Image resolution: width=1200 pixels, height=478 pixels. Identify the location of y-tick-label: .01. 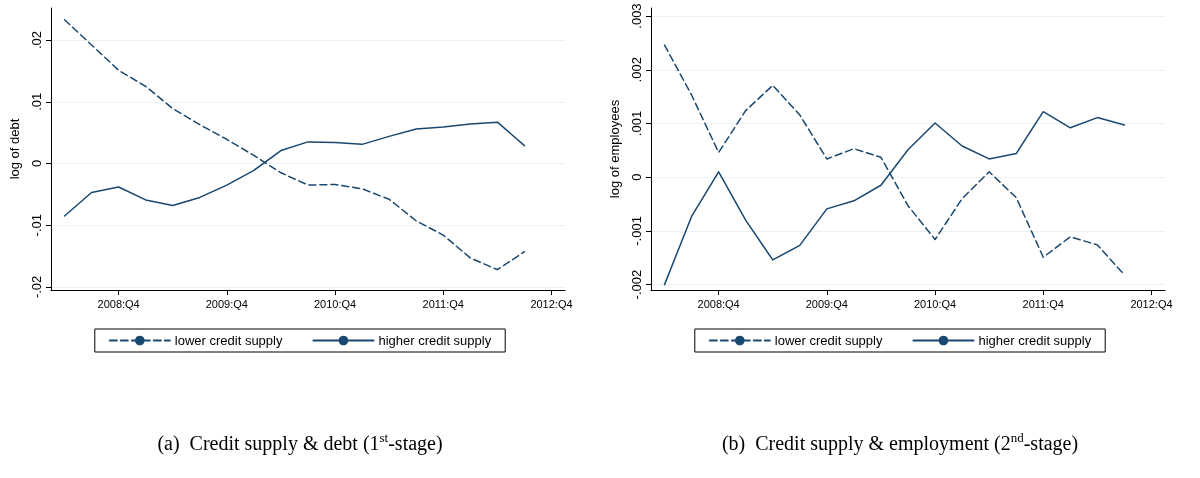
(36, 101).